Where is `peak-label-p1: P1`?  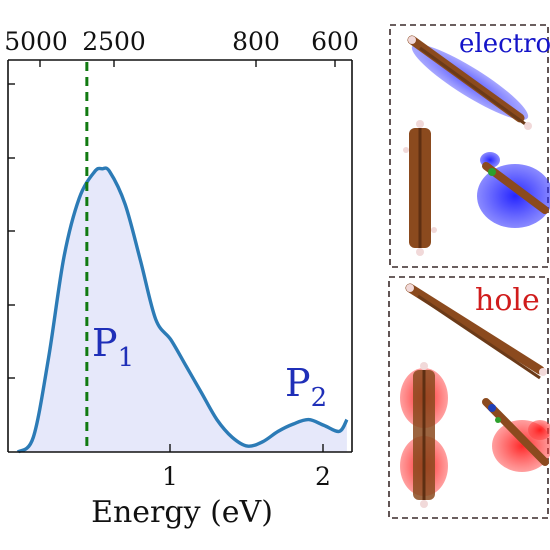 peak-label-p1: P1 is located at coordinates (113, 347).